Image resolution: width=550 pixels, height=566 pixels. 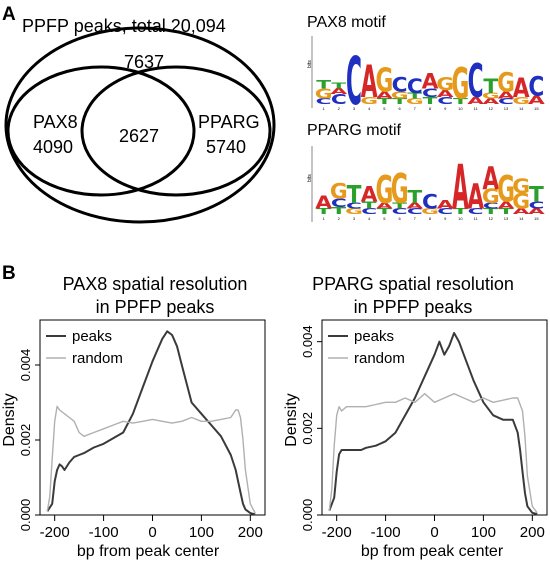 What do you see at coordinates (460, 218) in the screenshot?
I see `logo-position-label: 10` at bounding box center [460, 218].